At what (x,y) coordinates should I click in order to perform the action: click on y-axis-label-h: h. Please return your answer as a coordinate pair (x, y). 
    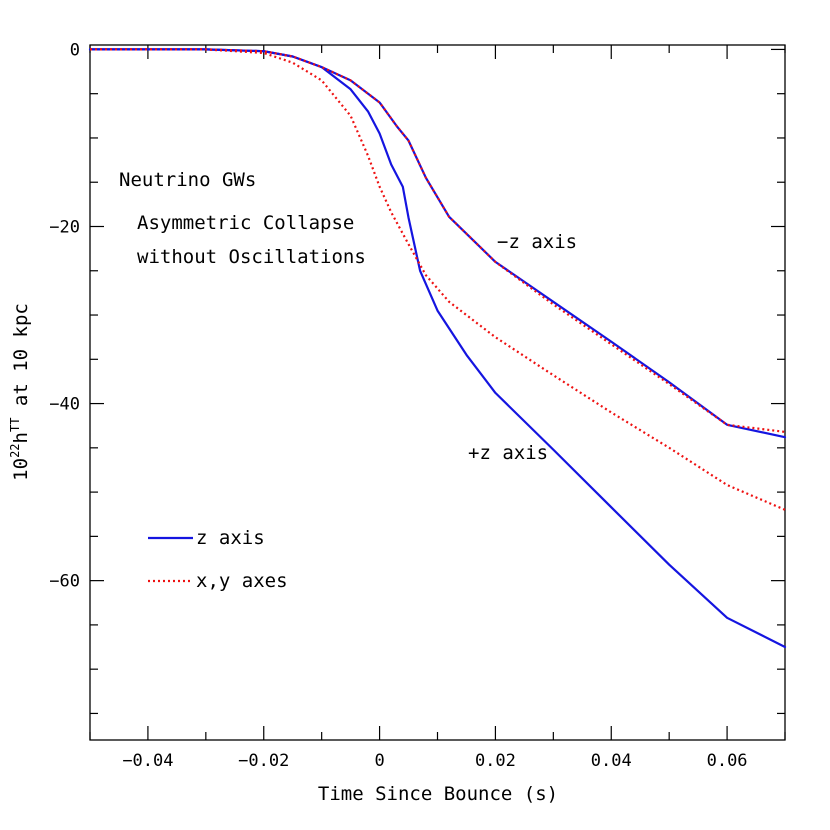
    Looking at the image, I should click on (21, 437).